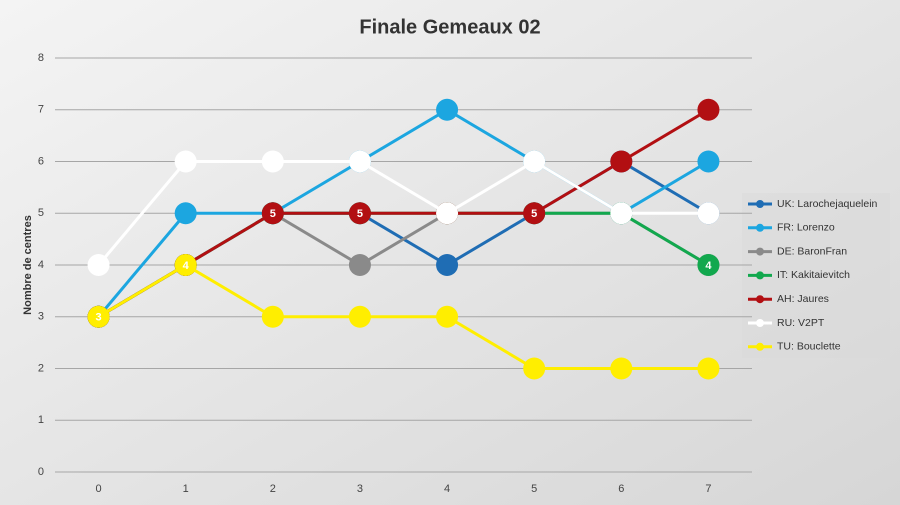 The image size is (900, 505). Describe the element at coordinates (812, 251) in the screenshot. I see `legend-label: DE: BaronFran` at that location.